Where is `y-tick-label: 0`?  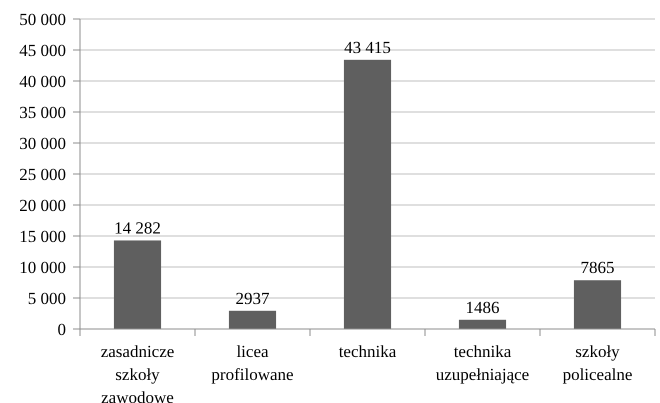 y-tick-label: 0 is located at coordinates (62, 329).